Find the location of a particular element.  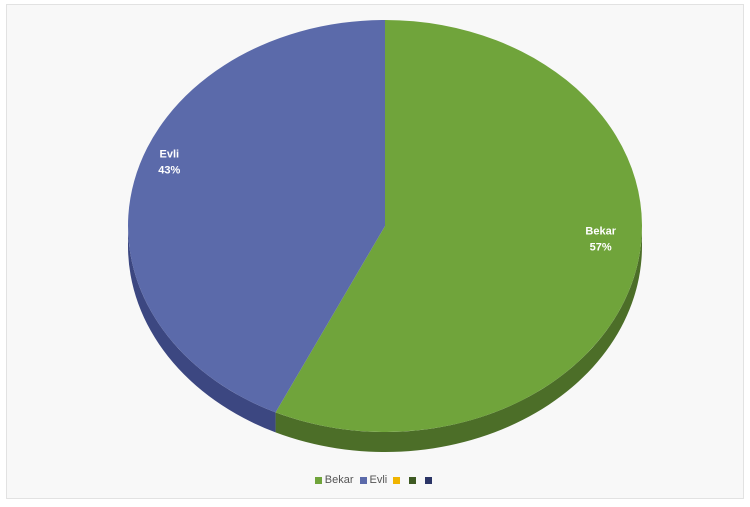

data-label-value-evli: 43% is located at coordinates (169, 170).